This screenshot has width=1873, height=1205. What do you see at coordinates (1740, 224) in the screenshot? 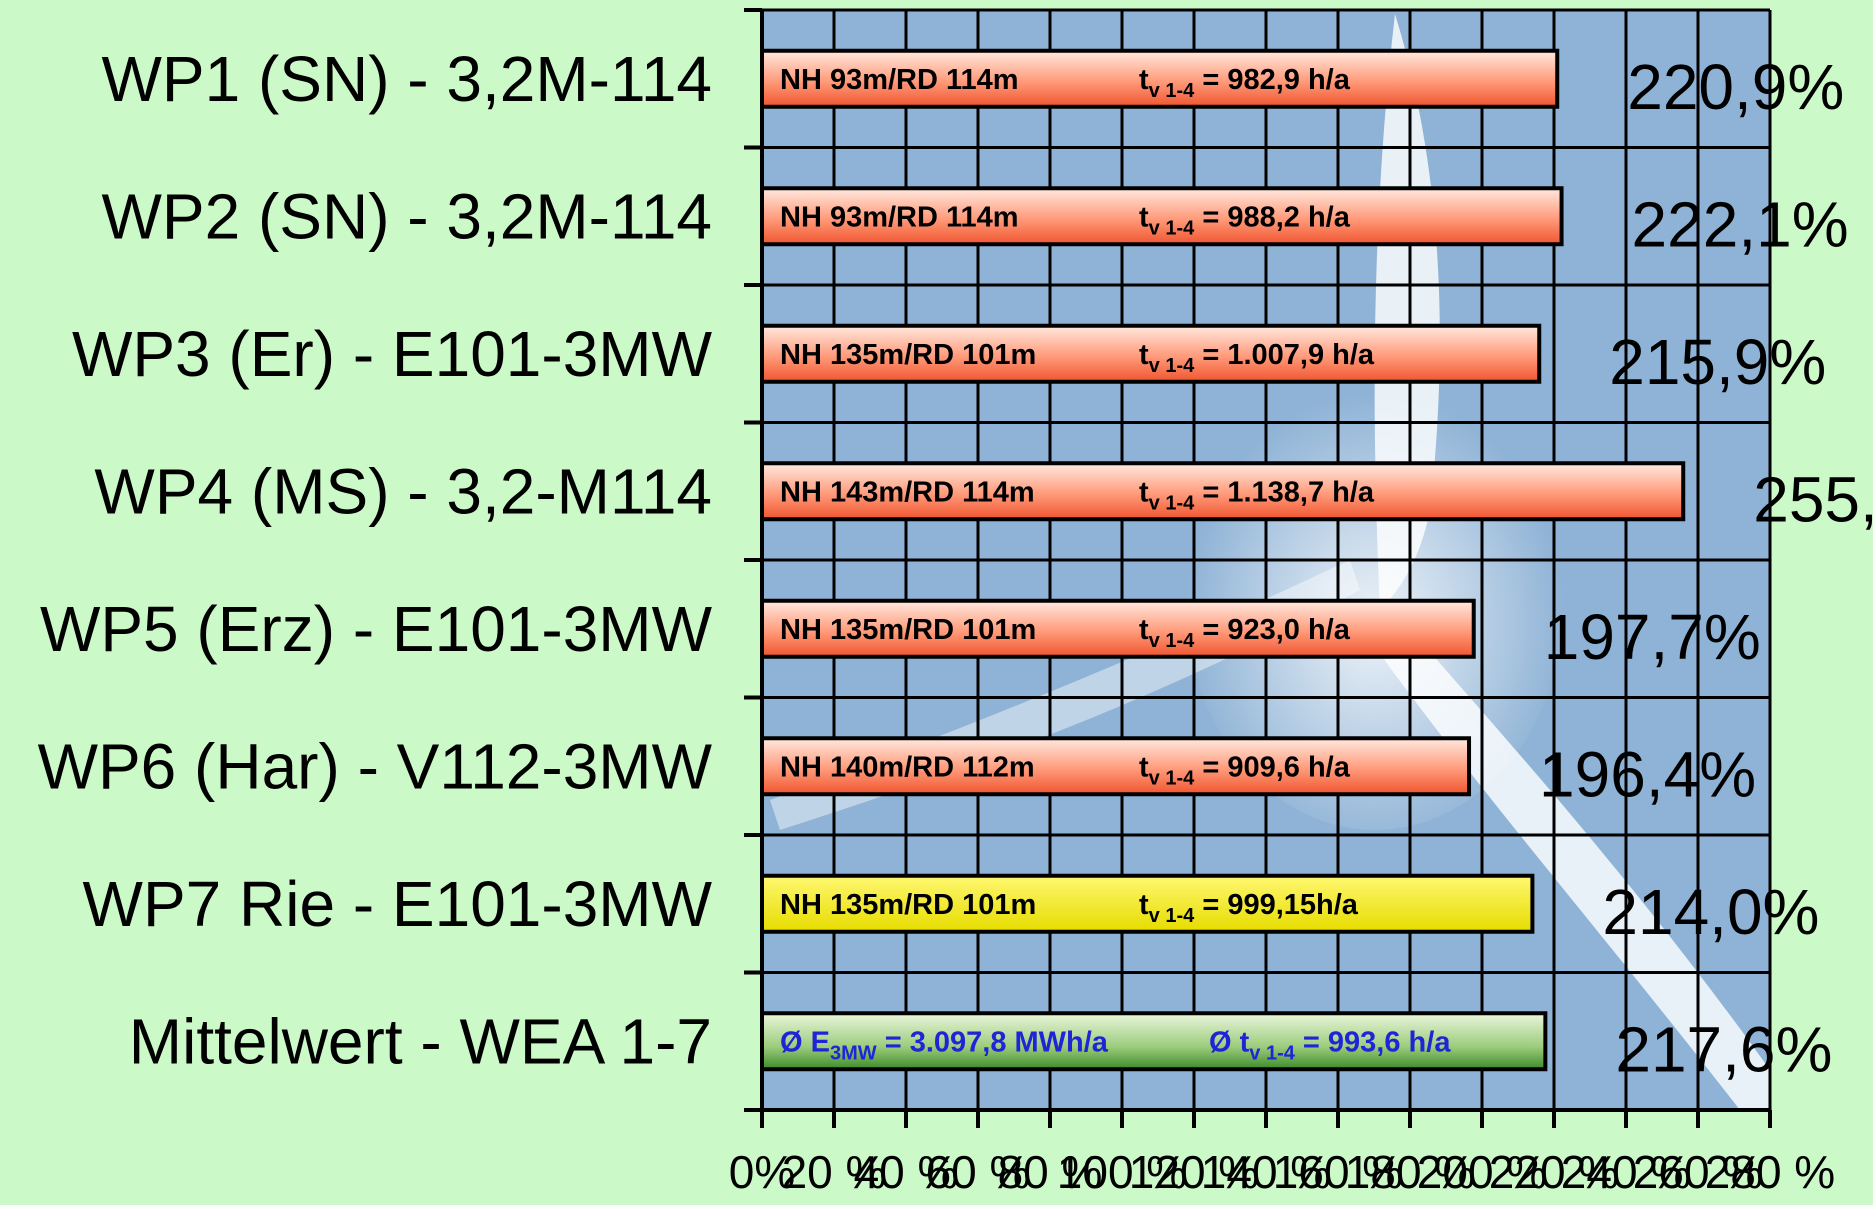
I see `value-label: 222,1%` at bounding box center [1740, 224].